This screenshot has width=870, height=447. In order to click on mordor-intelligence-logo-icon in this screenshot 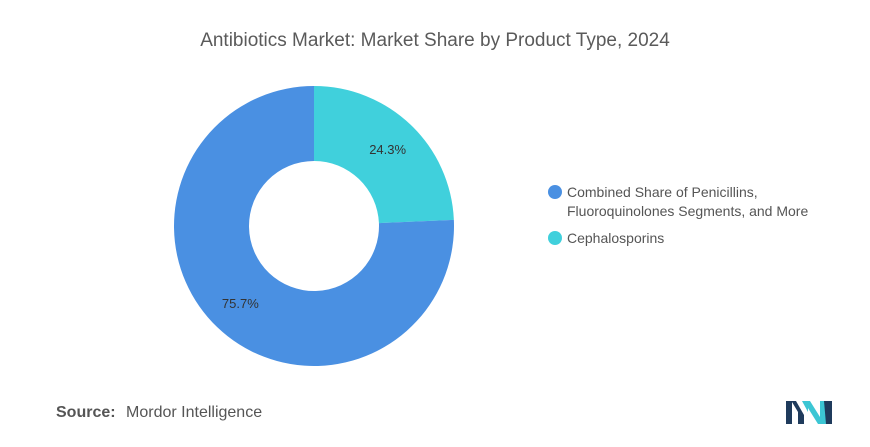, I will do `click(809, 412)`.